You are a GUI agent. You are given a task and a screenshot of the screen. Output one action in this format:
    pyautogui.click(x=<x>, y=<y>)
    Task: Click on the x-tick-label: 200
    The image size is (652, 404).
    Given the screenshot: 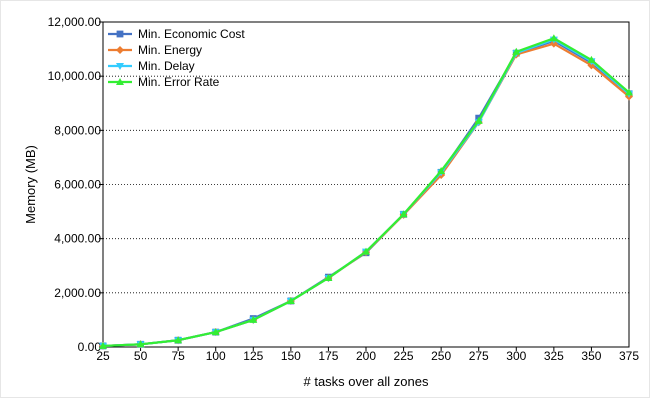 What is the action you would take?
    pyautogui.click(x=366, y=356)
    